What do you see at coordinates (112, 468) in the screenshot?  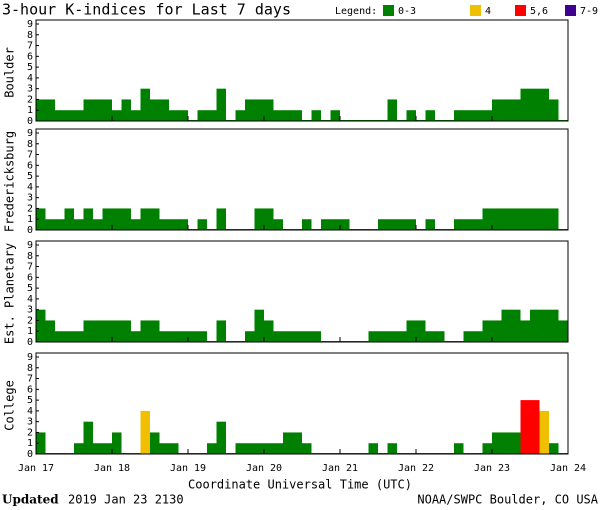 I see `x-tick-label: Jan 18` at bounding box center [112, 468].